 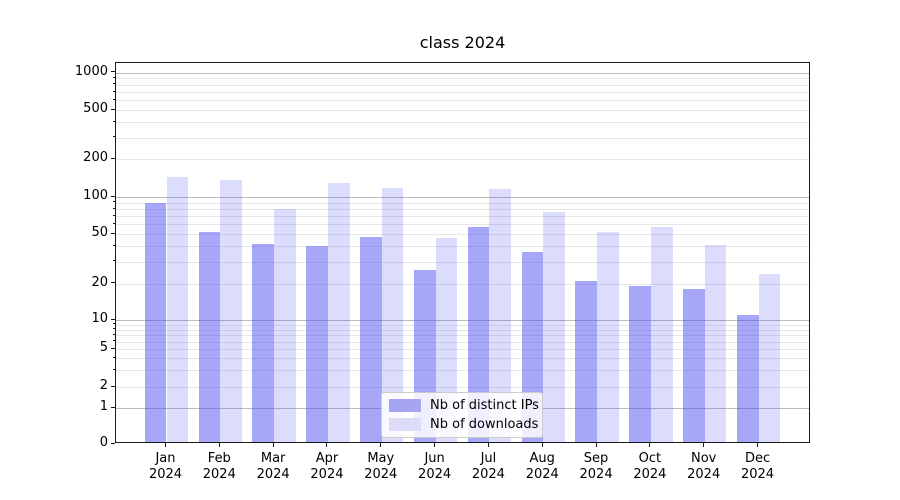 What do you see at coordinates (650, 466) in the screenshot?
I see `x-tick-label: Oct 2024` at bounding box center [650, 466].